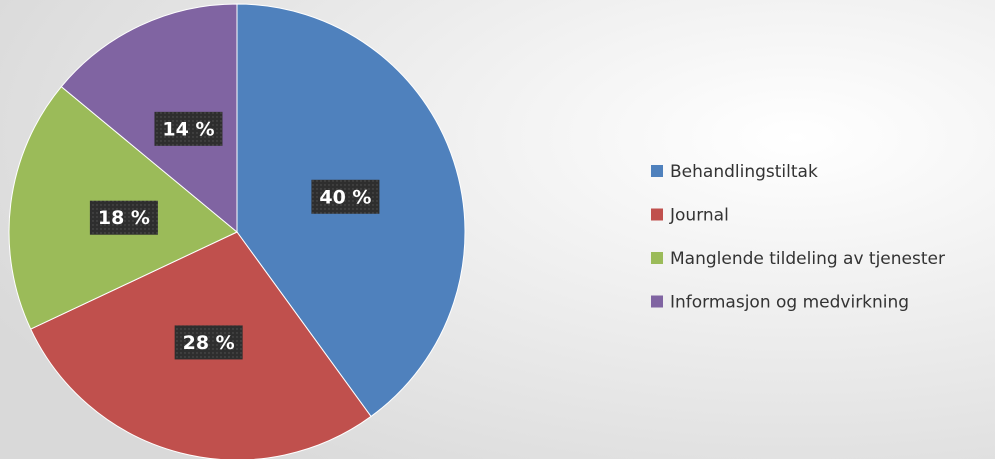 This screenshot has width=995, height=459. Describe the element at coordinates (744, 172) in the screenshot. I see `legend-label: Behandlingstiltak` at that location.